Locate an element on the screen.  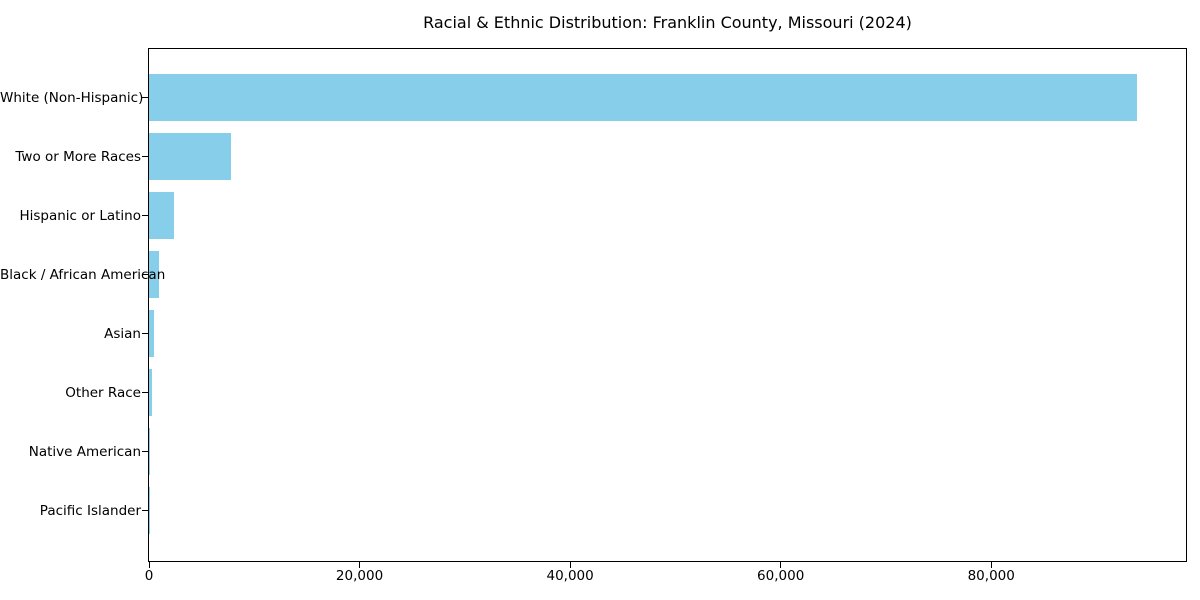
y-axis-label: Two or More Races is located at coordinates (78, 156).